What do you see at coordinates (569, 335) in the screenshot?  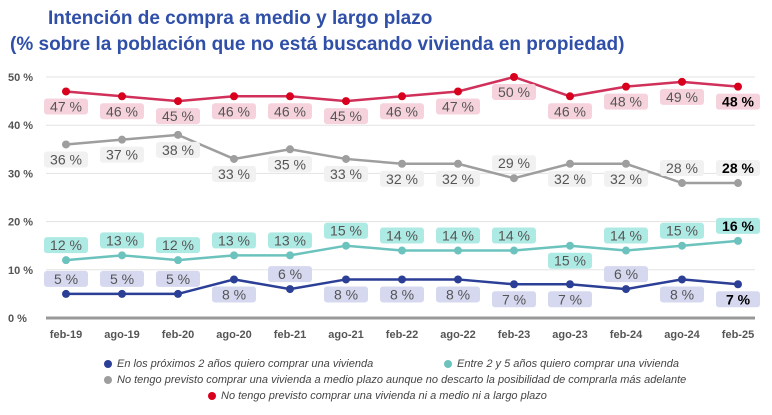 I see `x-tick-label: ago-23` at bounding box center [569, 335].